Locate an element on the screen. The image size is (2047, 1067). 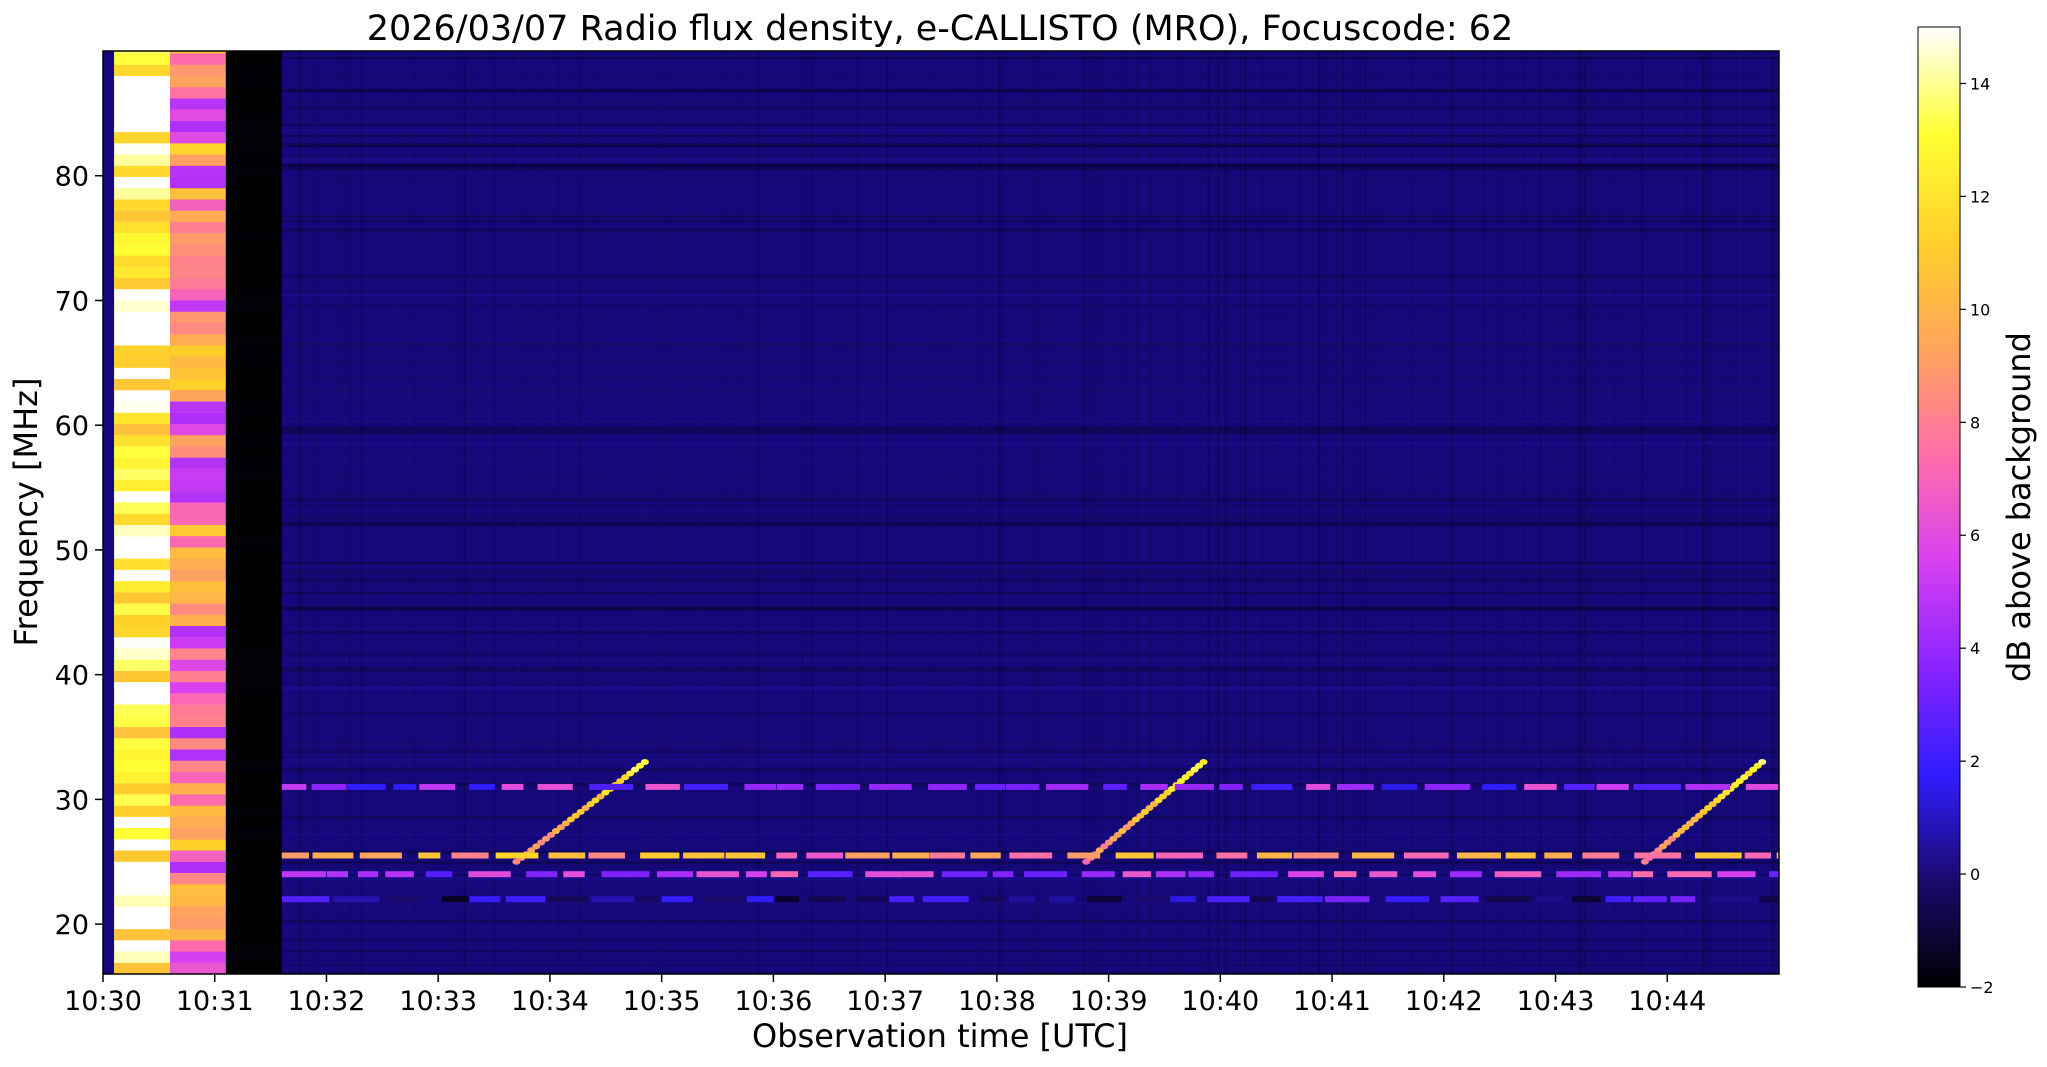
x-tick-label: 10:36 is located at coordinates (773, 1001).